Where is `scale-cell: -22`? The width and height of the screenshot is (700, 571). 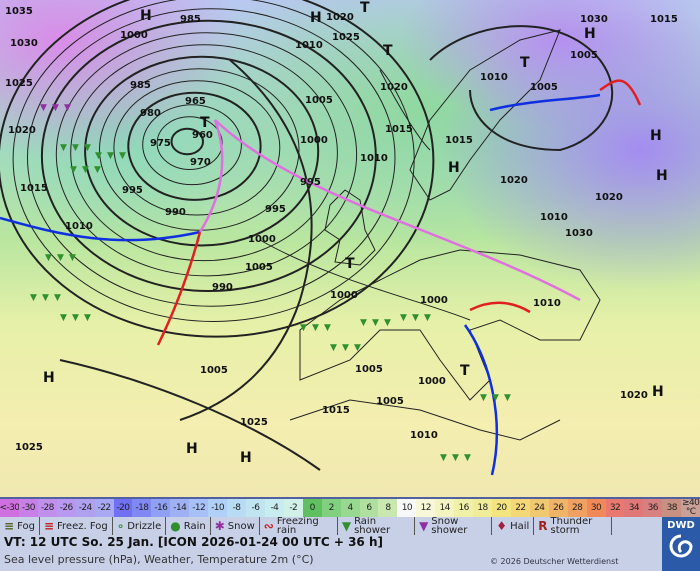 scale-cell: -22 is located at coordinates (104, 508).